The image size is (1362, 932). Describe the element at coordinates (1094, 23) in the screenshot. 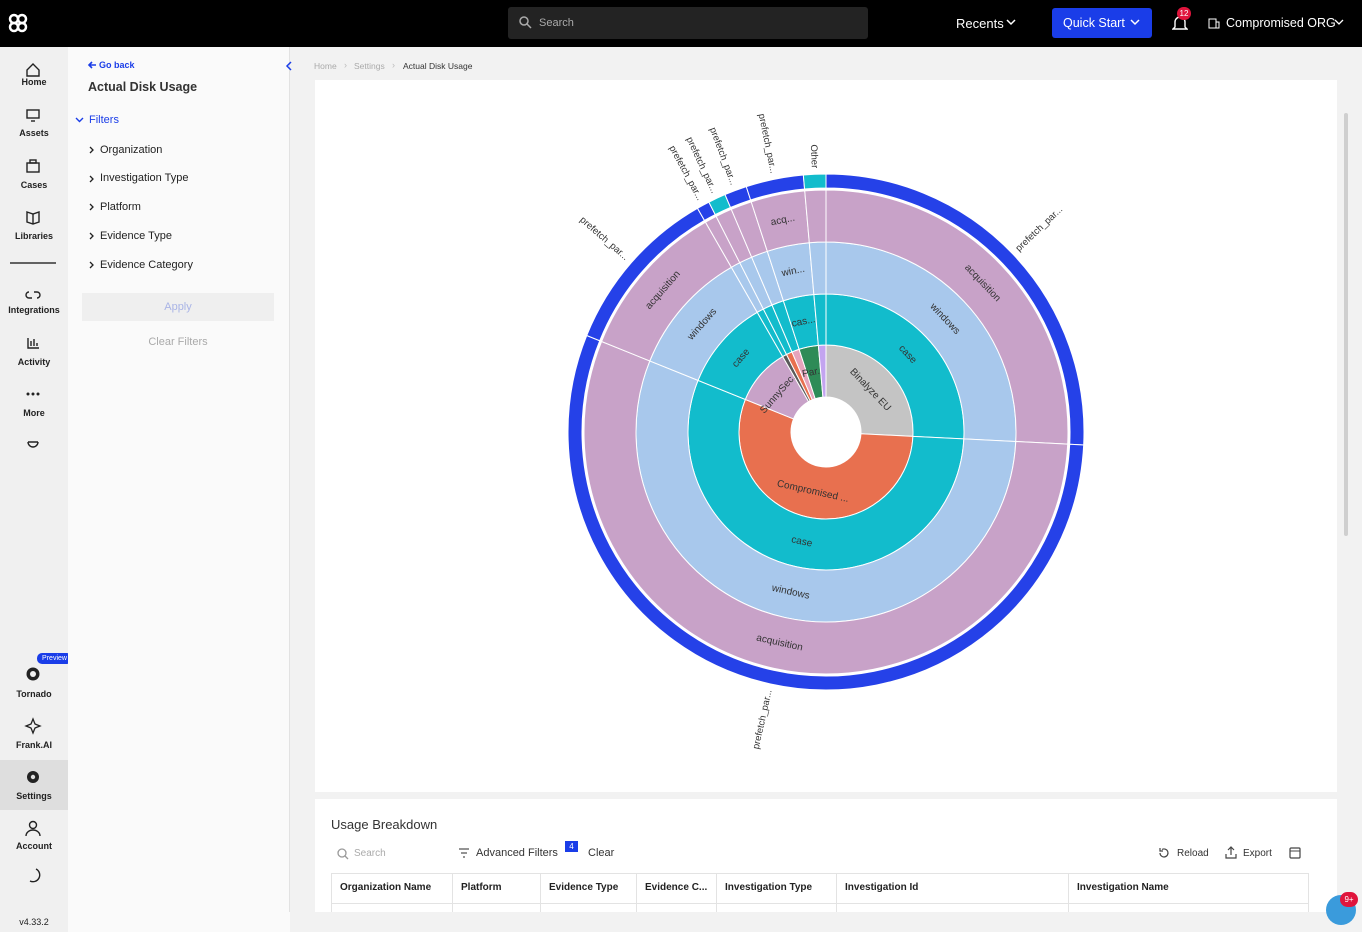

I see `quick-start-label: Quick Start` at that location.